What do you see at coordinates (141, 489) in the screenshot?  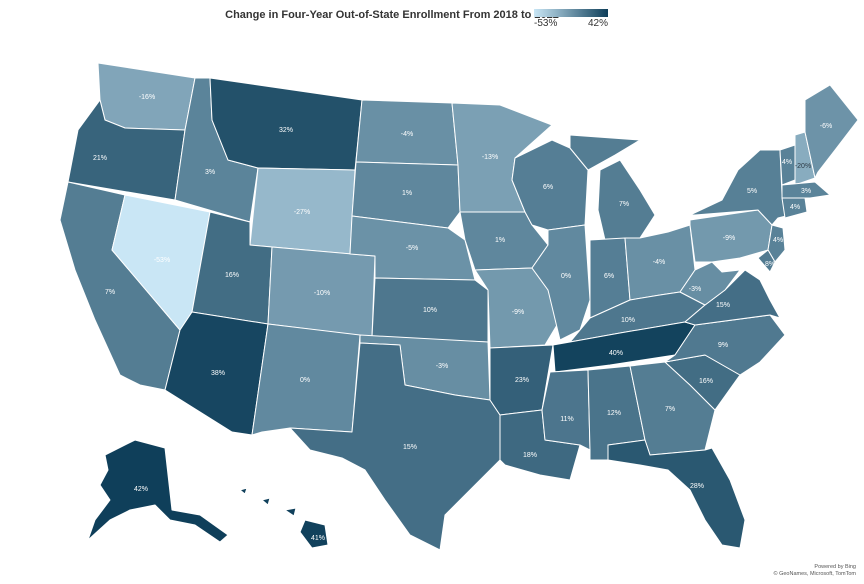 I see `state-label-ak: 42%` at bounding box center [141, 489].